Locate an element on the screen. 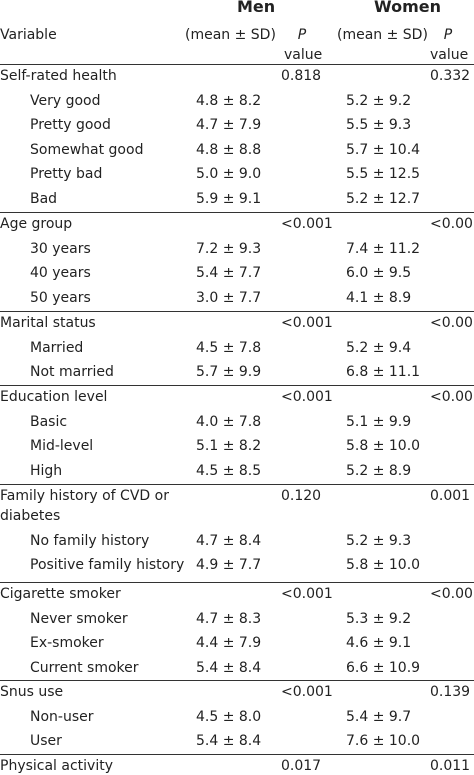  women-p-value: 0.001 is located at coordinates (450, 496).